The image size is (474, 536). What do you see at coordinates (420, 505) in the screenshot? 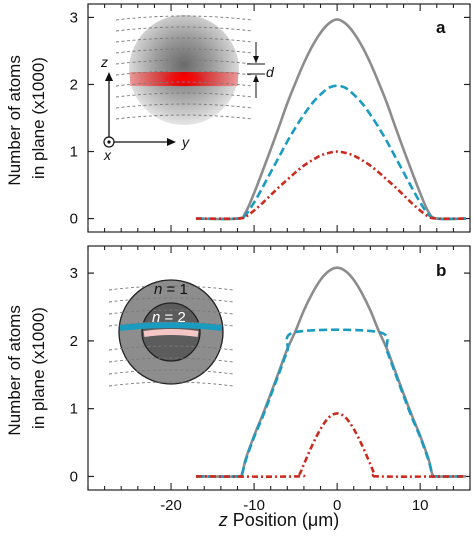
I see `x-tick-label-3: 10` at bounding box center [420, 505].